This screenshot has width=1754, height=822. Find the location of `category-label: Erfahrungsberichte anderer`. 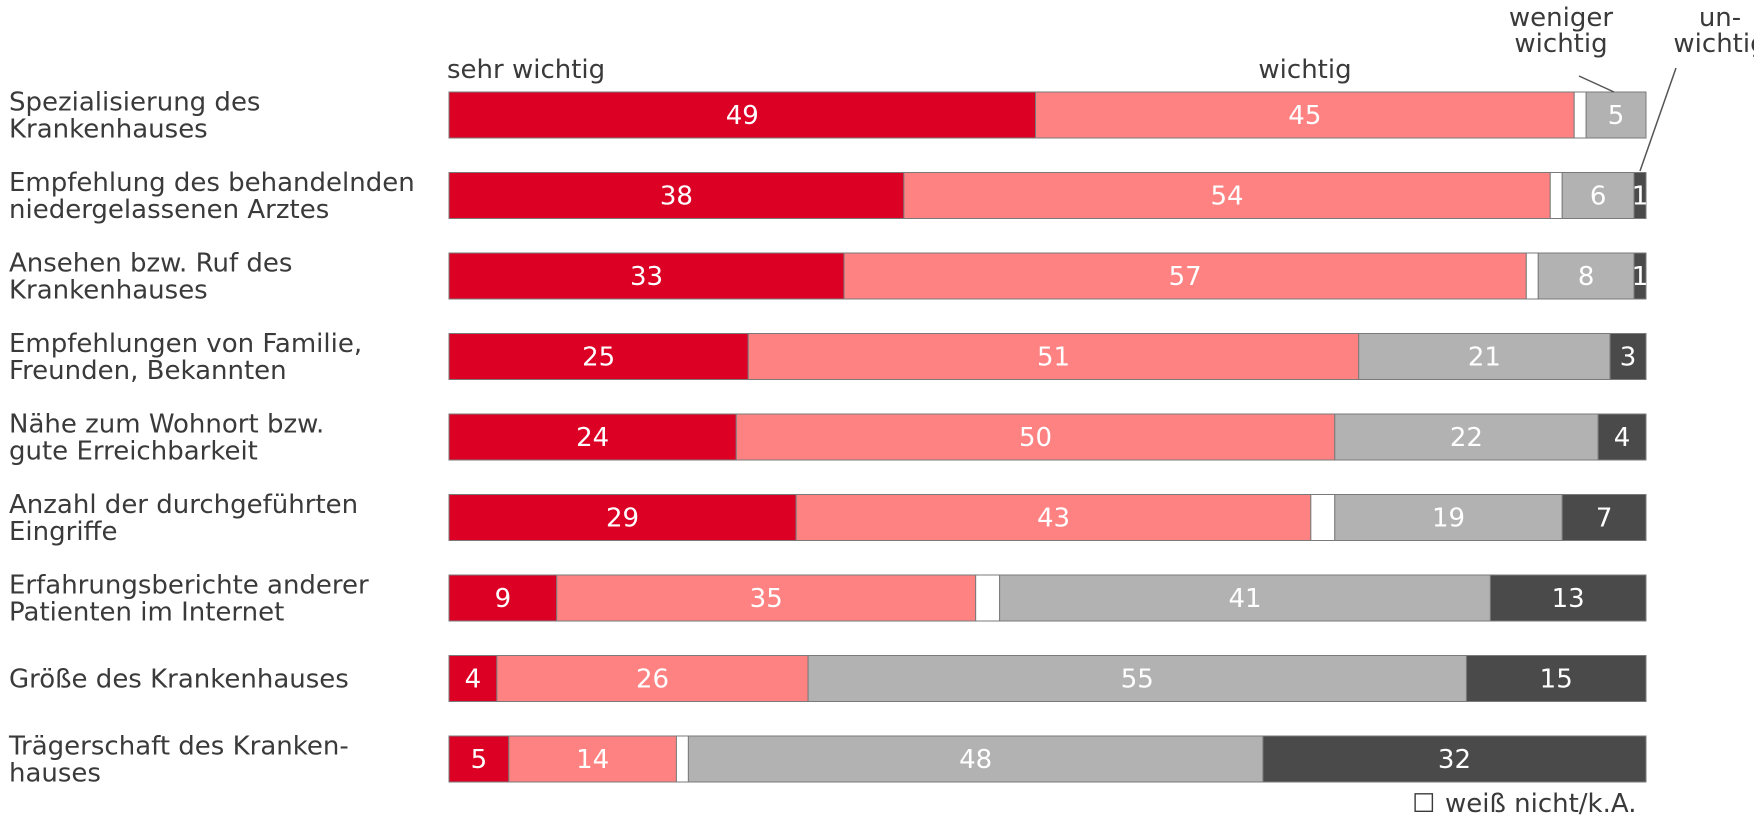

category-label: Erfahrungsberichte anderer is located at coordinates (189, 586).